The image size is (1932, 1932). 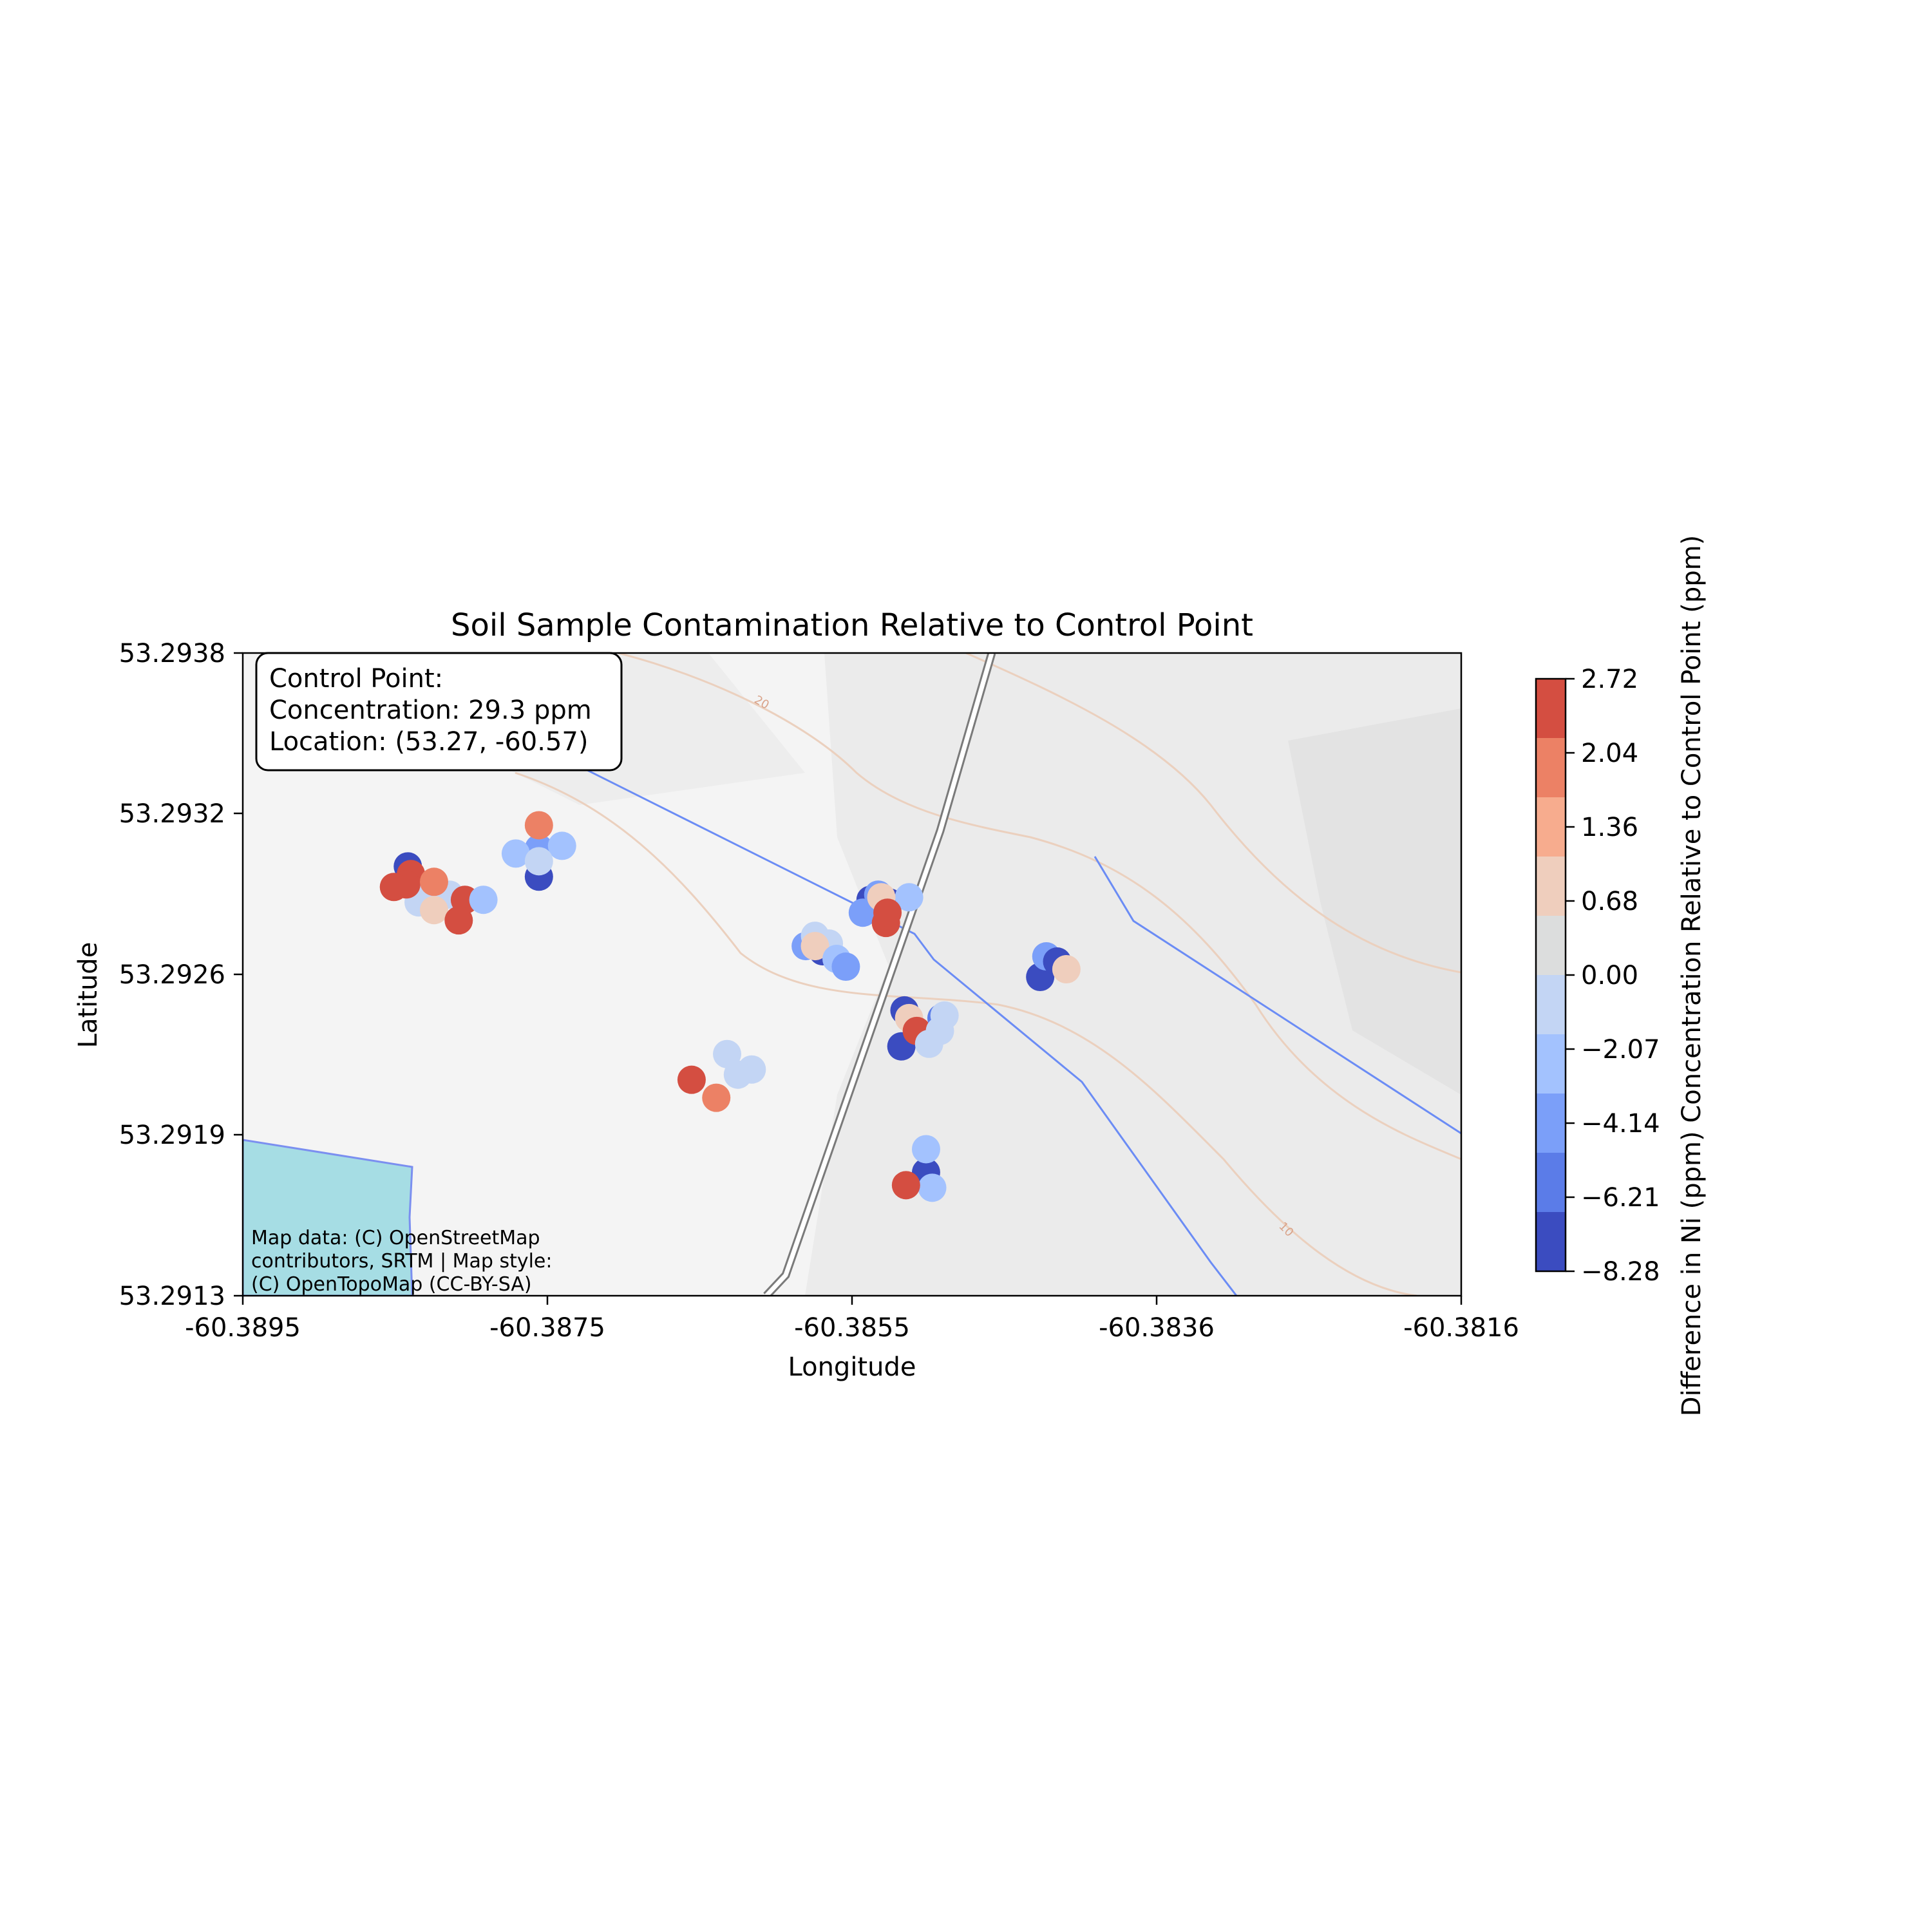 I want to click on colorbar-tick-label: −6.21, so click(x=1620, y=1198).